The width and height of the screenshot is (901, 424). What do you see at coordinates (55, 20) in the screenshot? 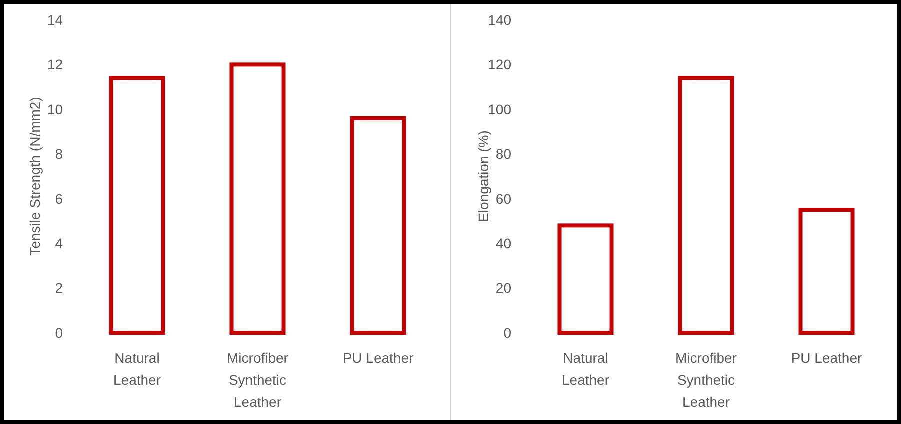
I see `y-tick-label: 14` at bounding box center [55, 20].